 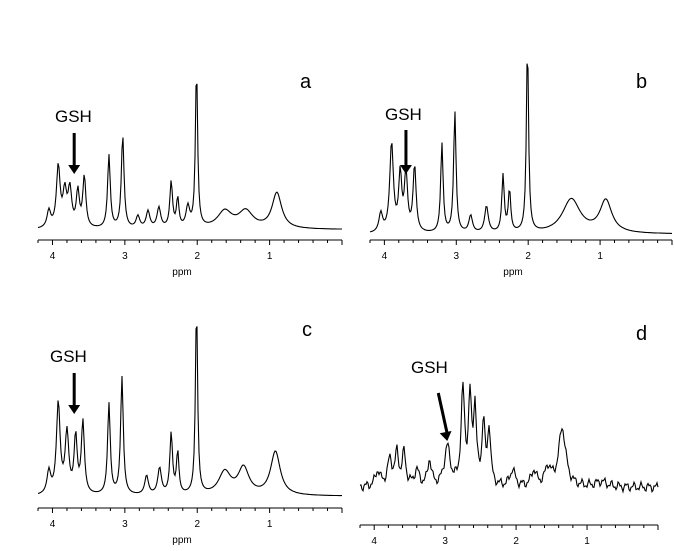 I want to click on spectrum-line-a, so click(x=189, y=156).